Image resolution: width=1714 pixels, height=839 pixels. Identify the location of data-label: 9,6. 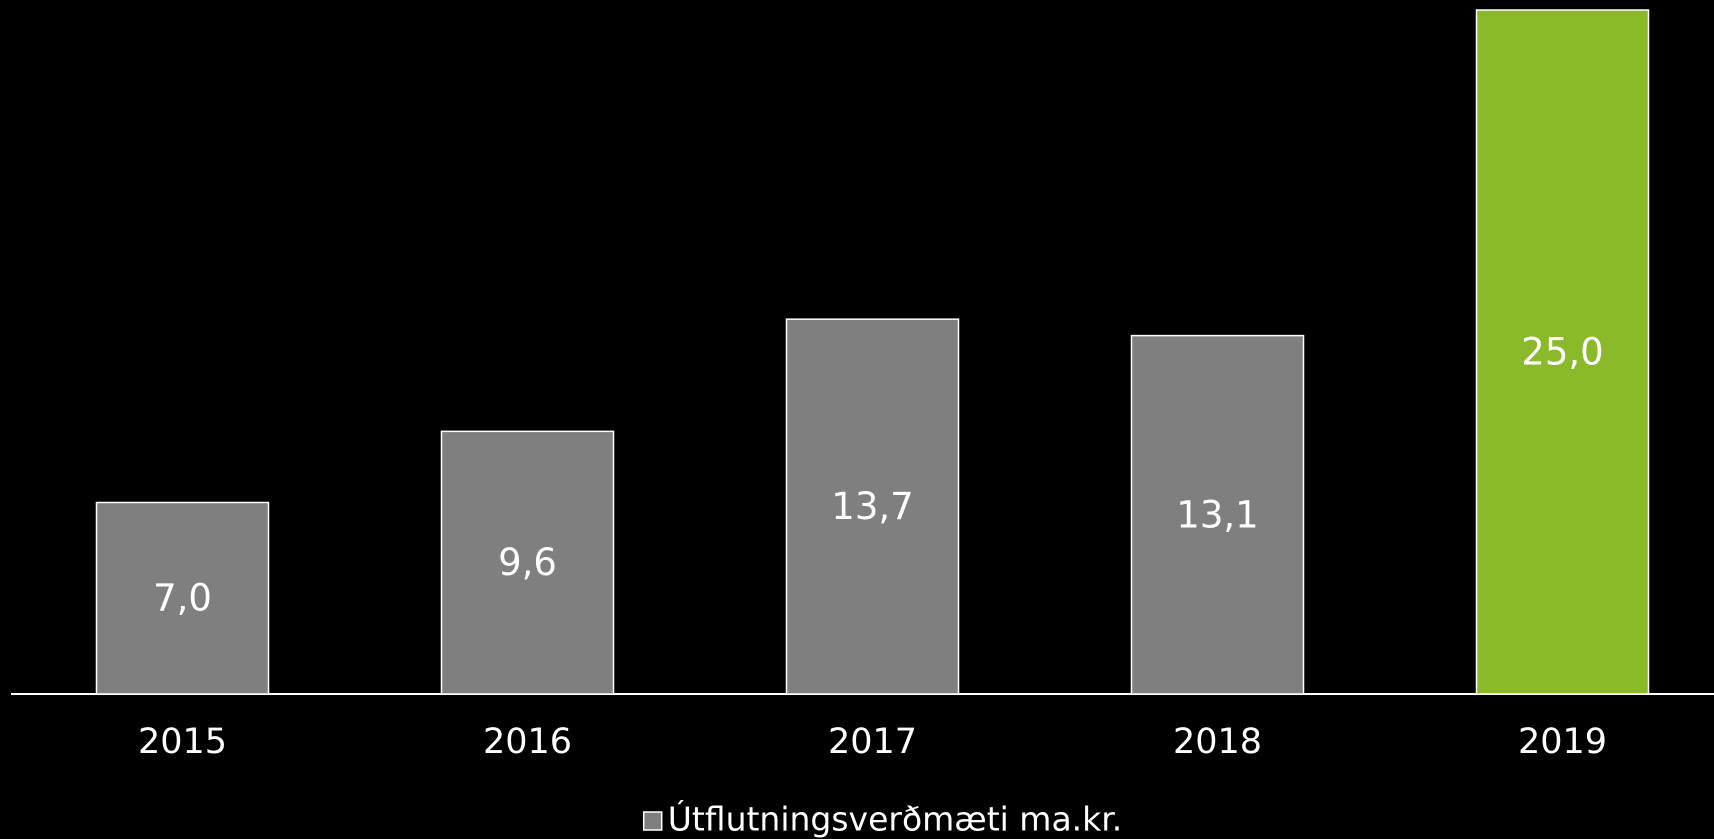
(527, 562).